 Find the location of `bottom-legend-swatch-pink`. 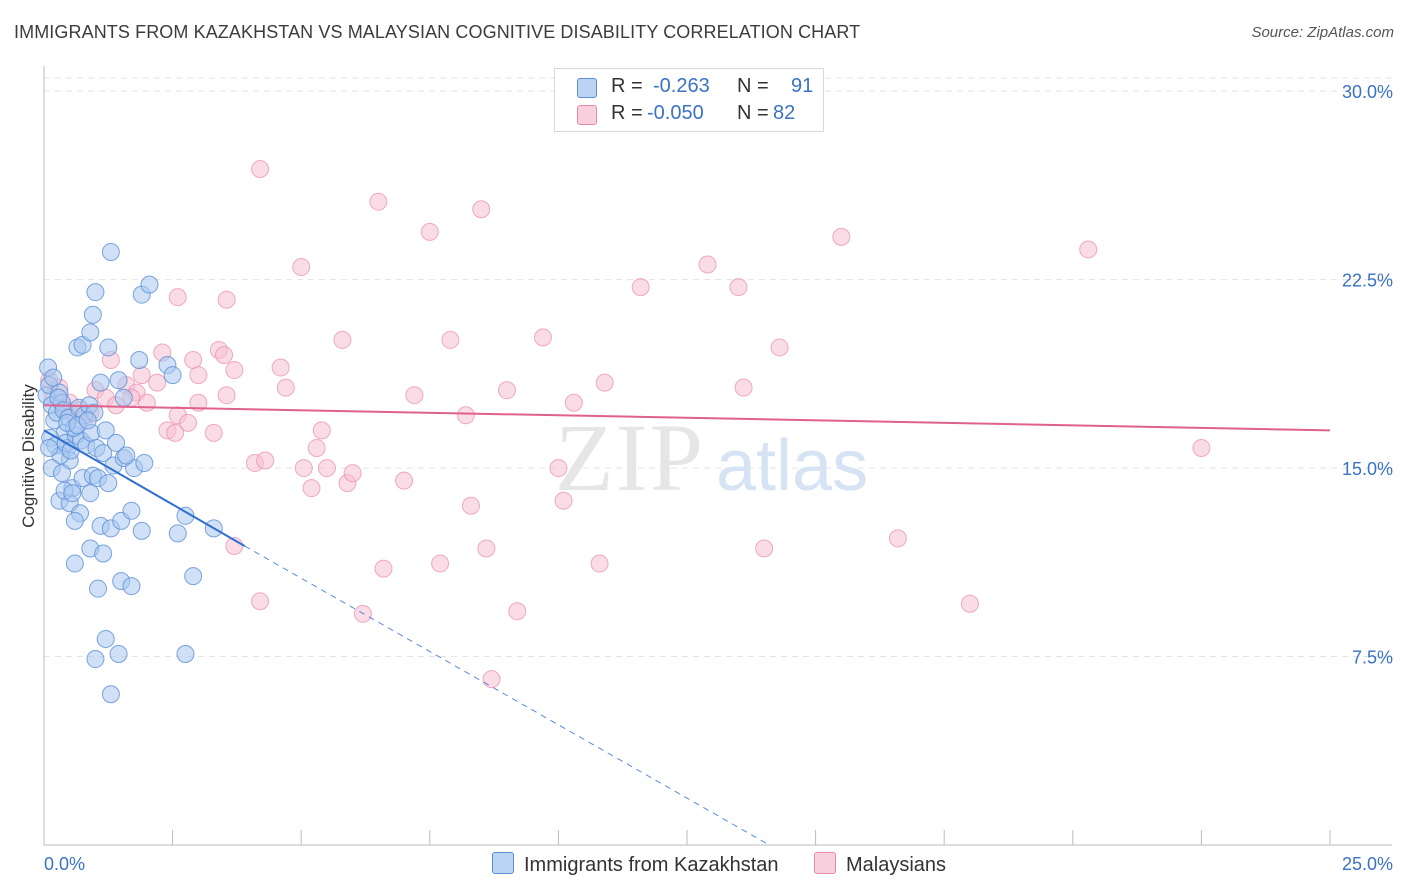

bottom-legend-swatch-pink is located at coordinates (825, 863).